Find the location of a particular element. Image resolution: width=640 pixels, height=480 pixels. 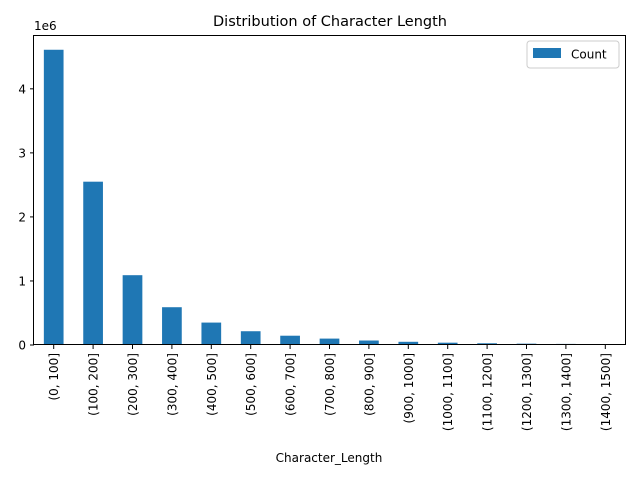

y-tick-label: 3 is located at coordinates (22, 153).